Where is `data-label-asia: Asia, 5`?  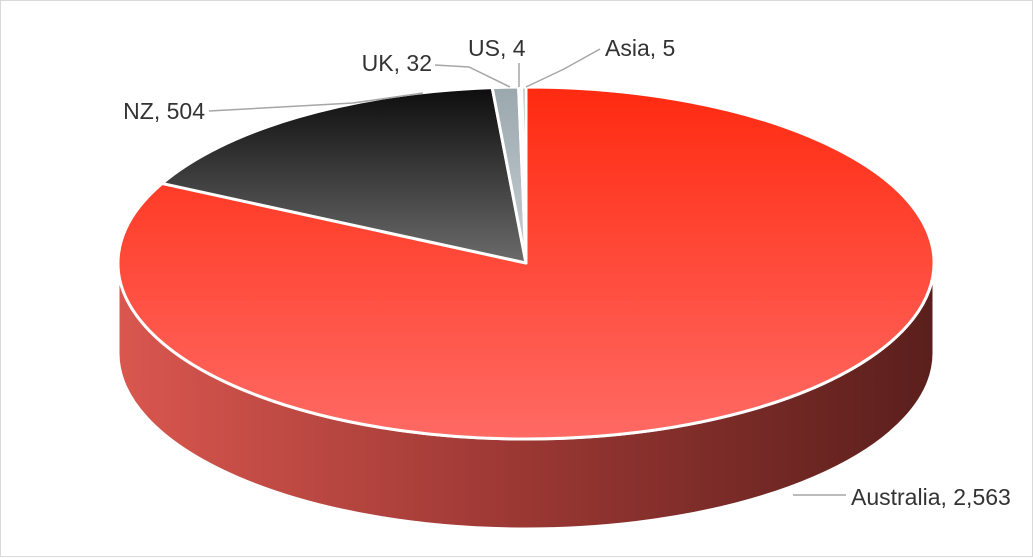 data-label-asia: Asia, 5 is located at coordinates (640, 48).